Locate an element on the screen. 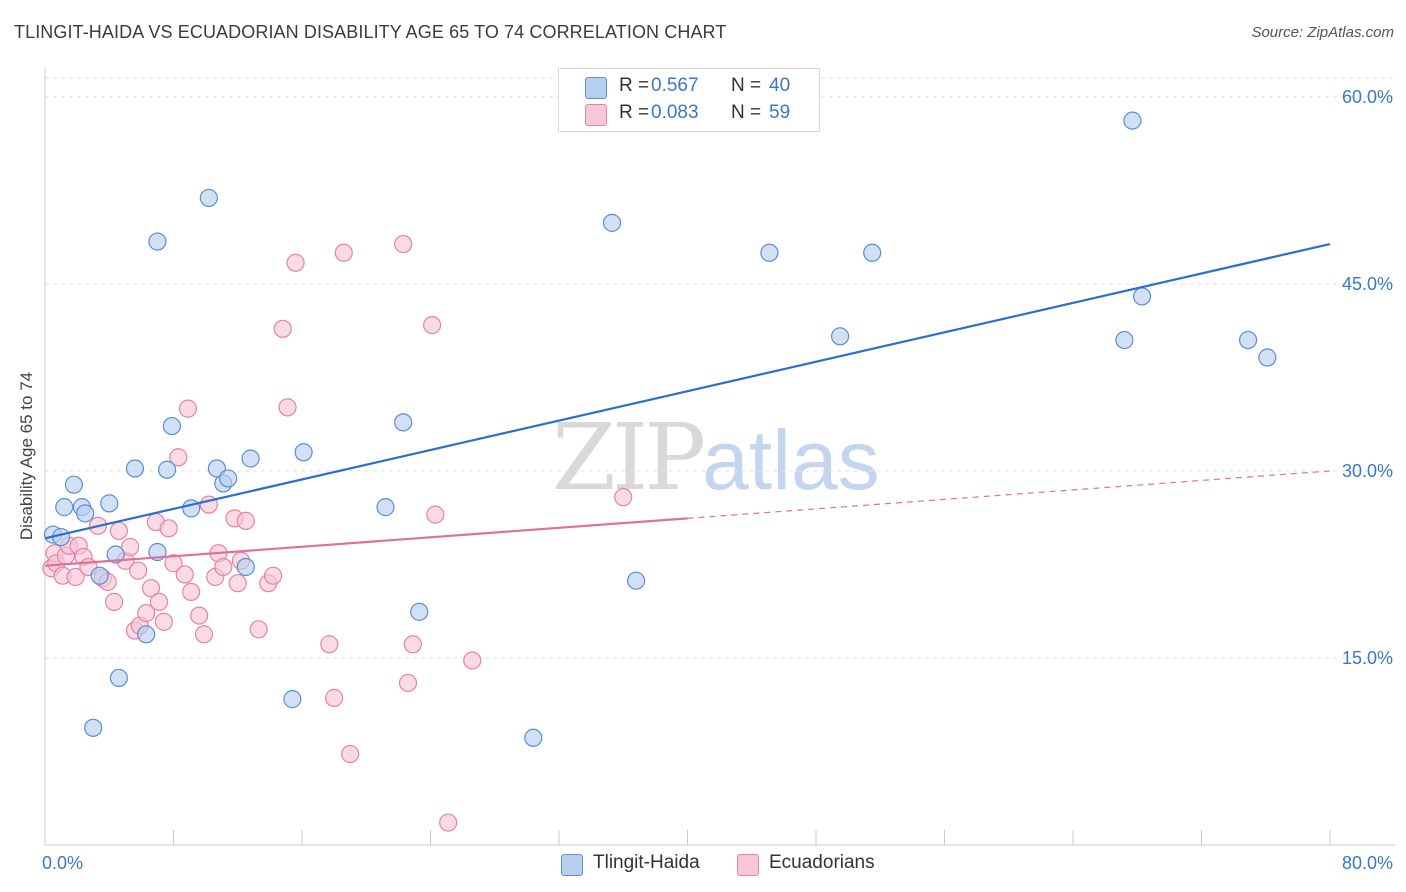 The height and width of the screenshot is (892, 1406). y-tick-label: 60.0% is located at coordinates (1367, 97).